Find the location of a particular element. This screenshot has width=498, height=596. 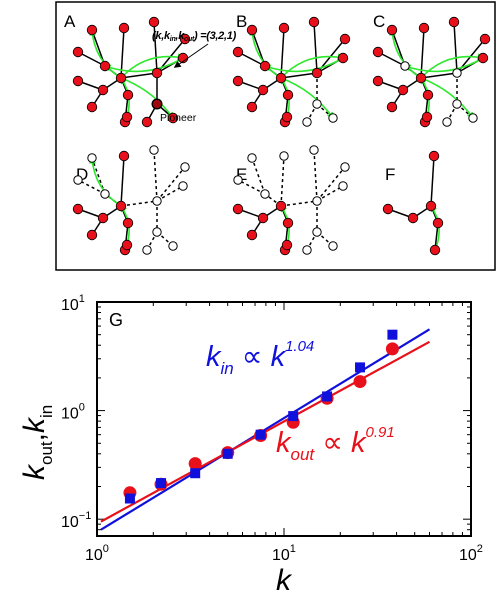

panel-label-c: C is located at coordinates (379, 21).